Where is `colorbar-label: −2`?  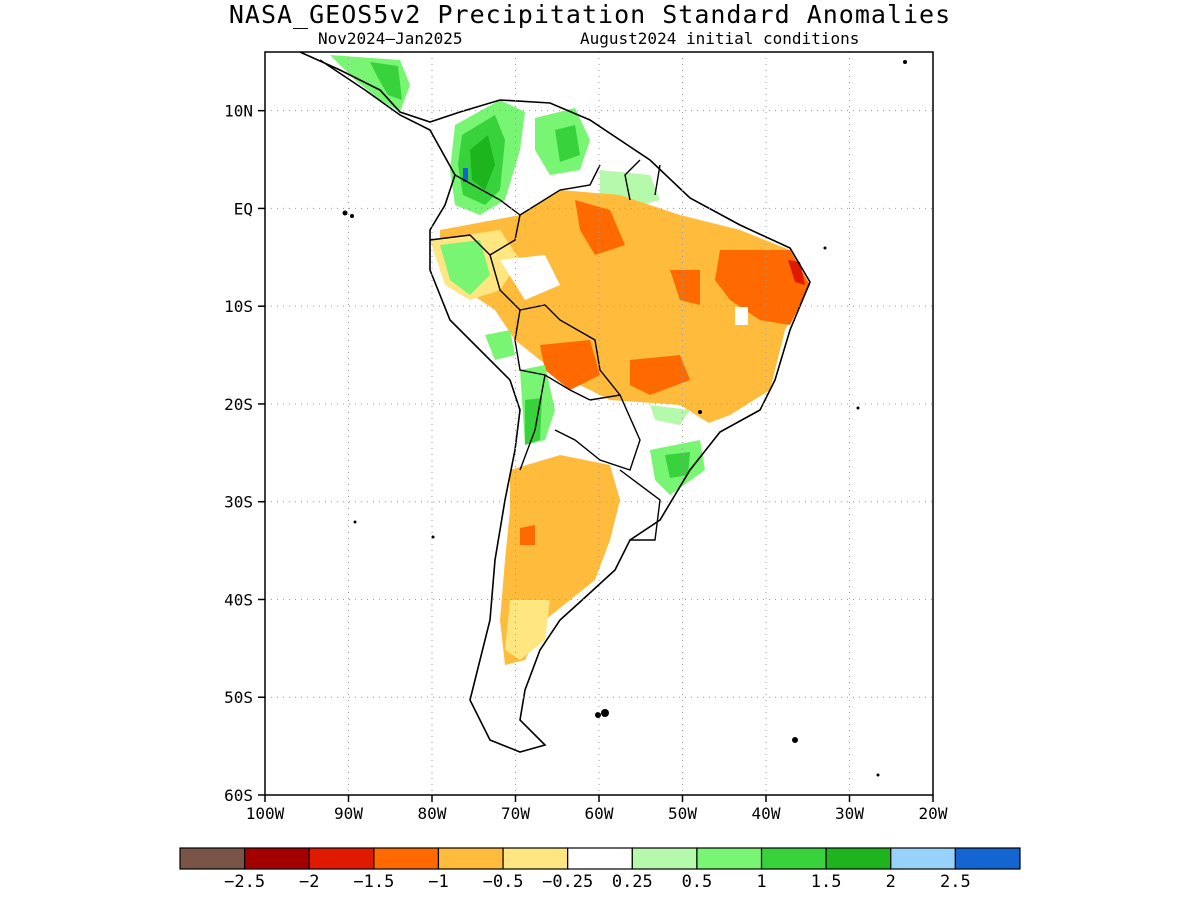 colorbar-label: −2 is located at coordinates (309, 882).